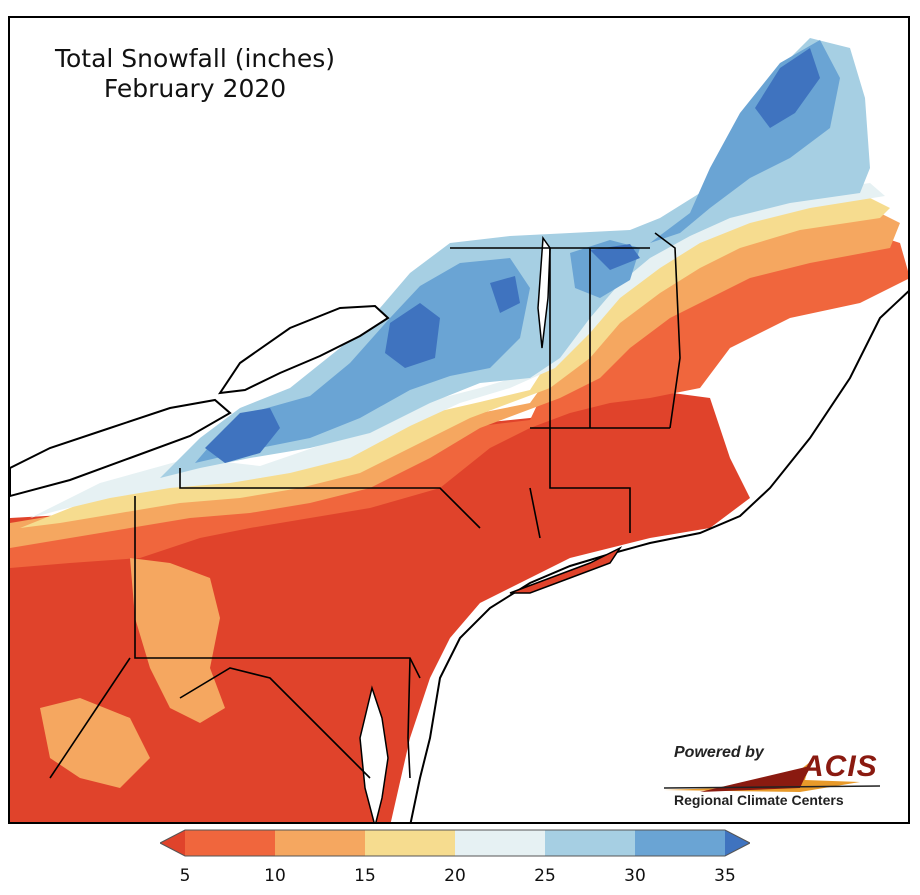  Describe the element at coordinates (635, 876) in the screenshot. I see `colorbar-tick-label: 30` at that location.